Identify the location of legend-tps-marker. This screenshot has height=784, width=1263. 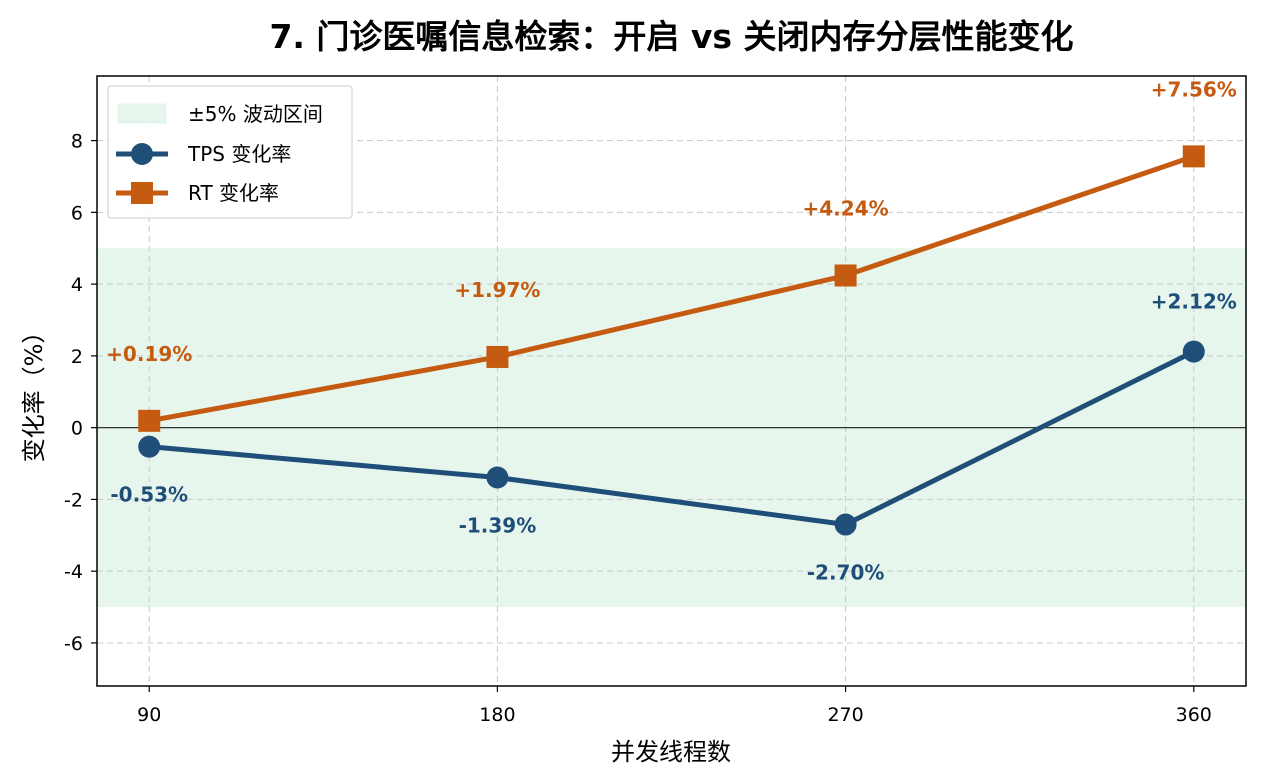
(142, 154).